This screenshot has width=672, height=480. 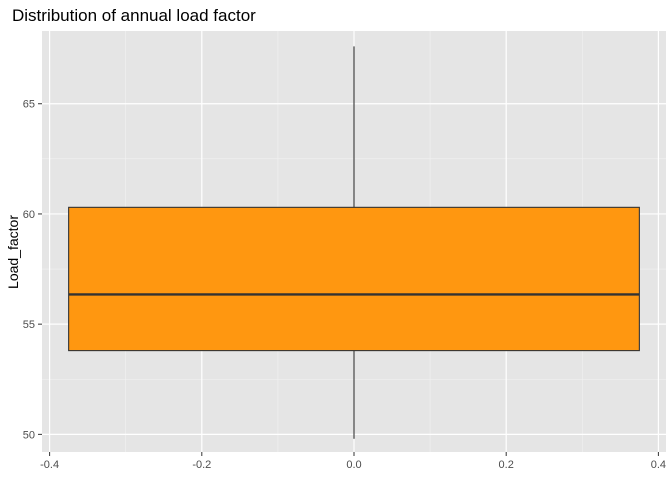 What do you see at coordinates (506, 465) in the screenshot?
I see `x-tick-label: 0.2` at bounding box center [506, 465].